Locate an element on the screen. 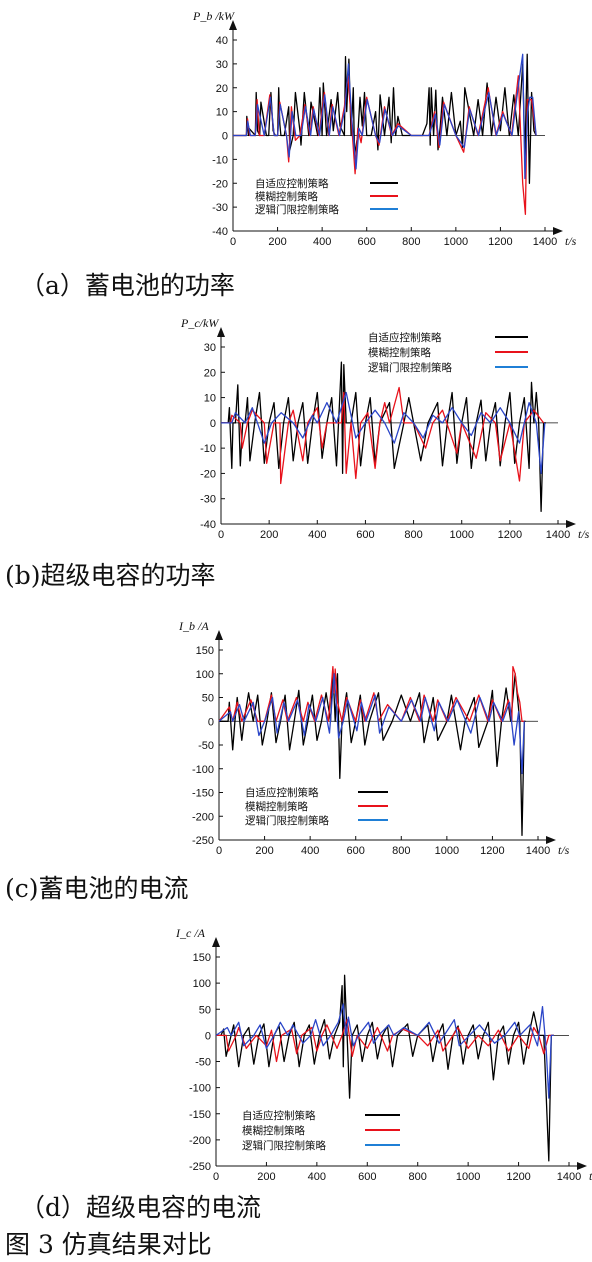 The image size is (592, 1262). caption-c: (c)蓄电池的电流 is located at coordinates (97, 888).